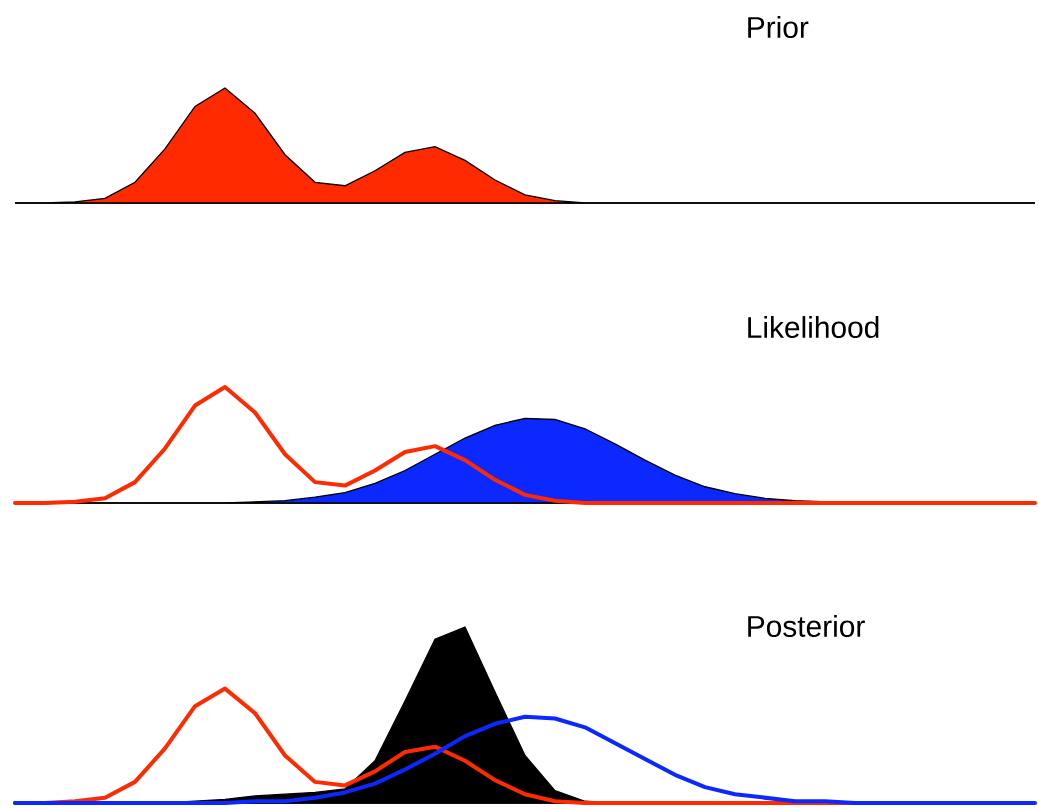 Image resolution: width=1038 pixels, height=809 pixels. What do you see at coordinates (813, 327) in the screenshot?
I see `chart-title: Likelihood` at bounding box center [813, 327].